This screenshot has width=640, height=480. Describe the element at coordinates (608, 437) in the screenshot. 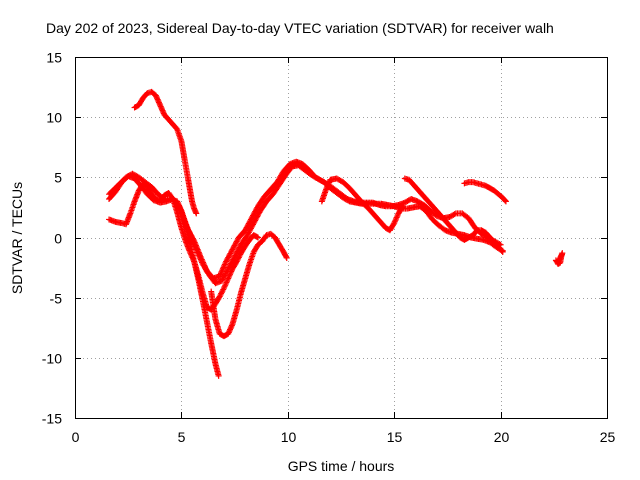

I see `x-tick-label: 25` at that location.